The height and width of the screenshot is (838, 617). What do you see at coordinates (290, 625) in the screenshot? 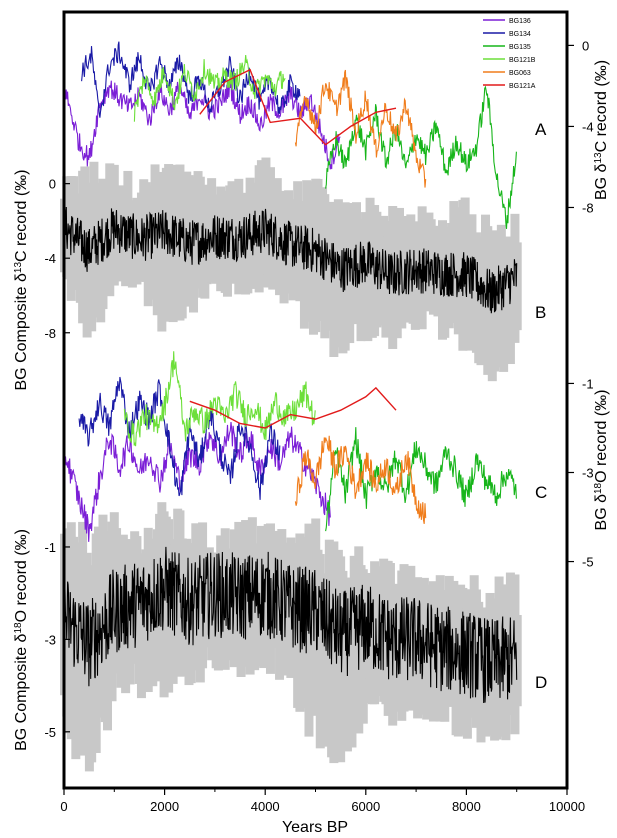
I see `composite-line-d` at bounding box center [290, 625].